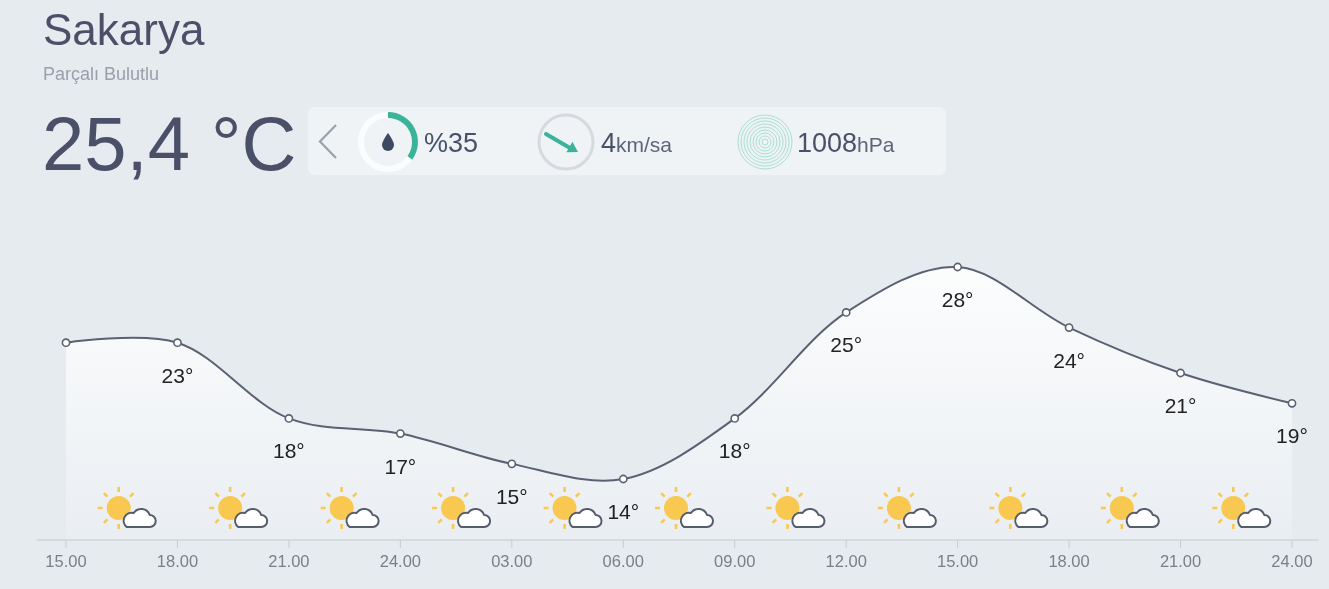 This screenshot has width=1329, height=589. What do you see at coordinates (1180, 405) in the screenshot?
I see `data-label: 21°` at bounding box center [1180, 405].